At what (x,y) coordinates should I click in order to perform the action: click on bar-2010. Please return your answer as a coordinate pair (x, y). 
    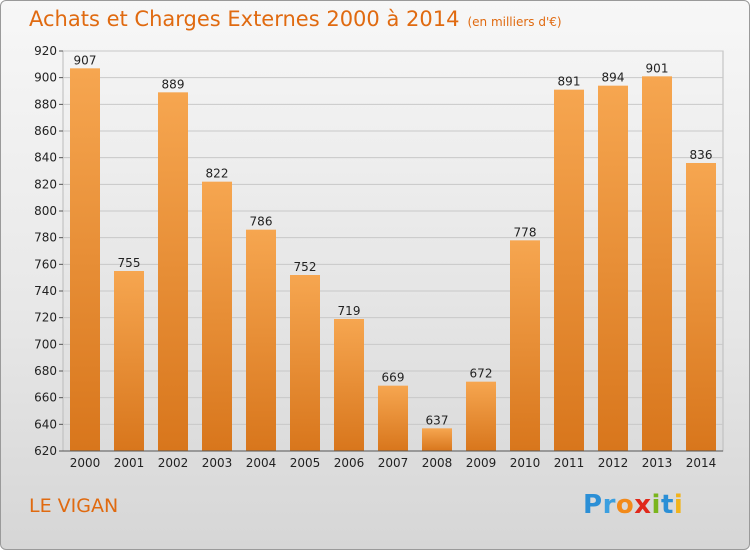
    Looking at the image, I should click on (525, 345).